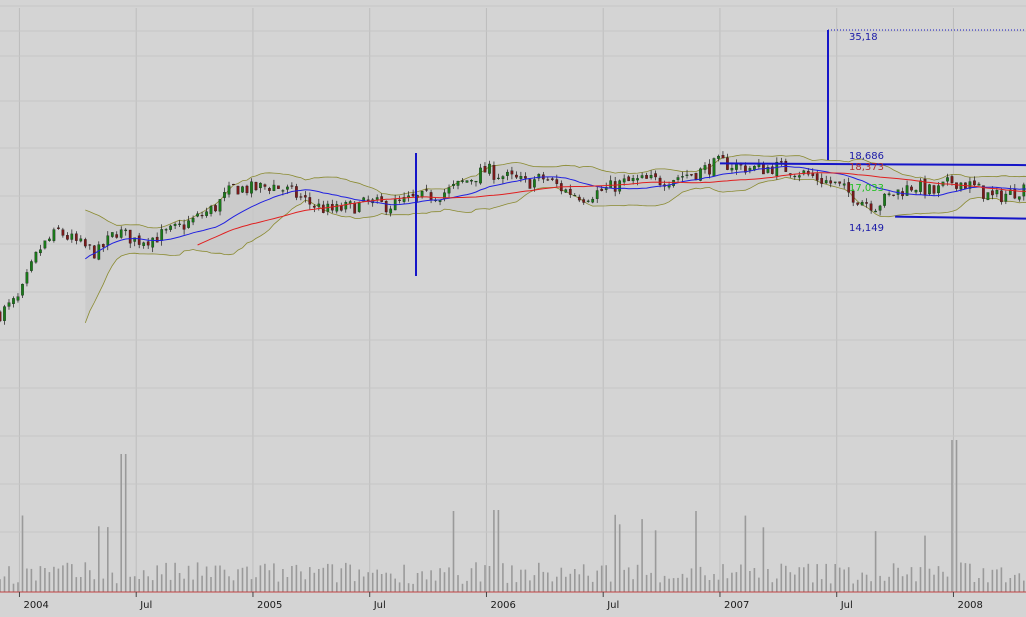 The width and height of the screenshot is (1026, 617). I want to click on x-axis-band, so click(513, 602).